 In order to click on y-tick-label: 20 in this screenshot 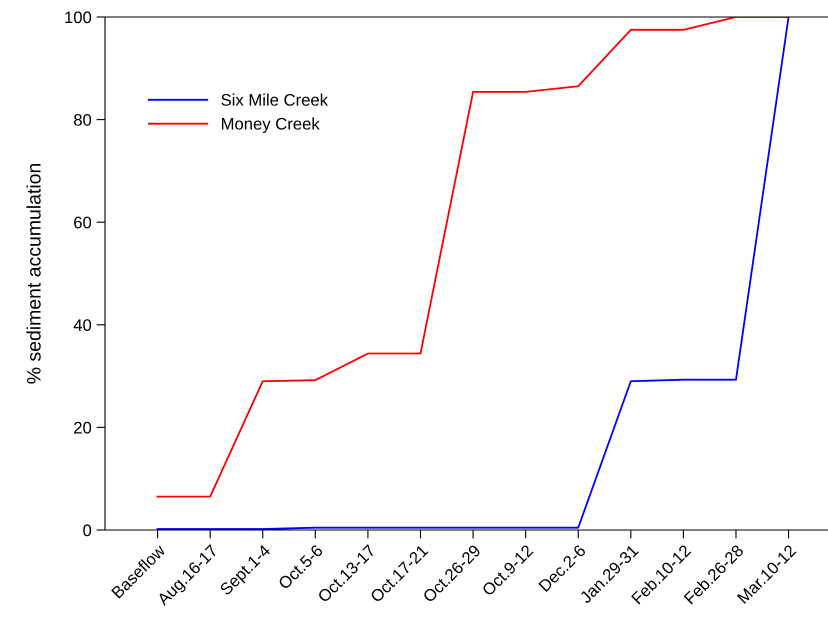, I will do `click(83, 428)`.